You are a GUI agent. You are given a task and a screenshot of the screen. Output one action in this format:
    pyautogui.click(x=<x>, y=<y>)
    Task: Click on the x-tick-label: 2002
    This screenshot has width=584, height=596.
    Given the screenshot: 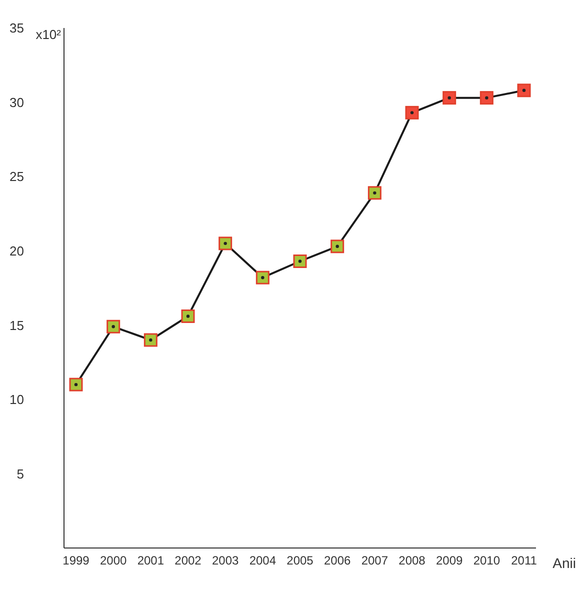 What is the action you would take?
    pyautogui.click(x=188, y=561)
    